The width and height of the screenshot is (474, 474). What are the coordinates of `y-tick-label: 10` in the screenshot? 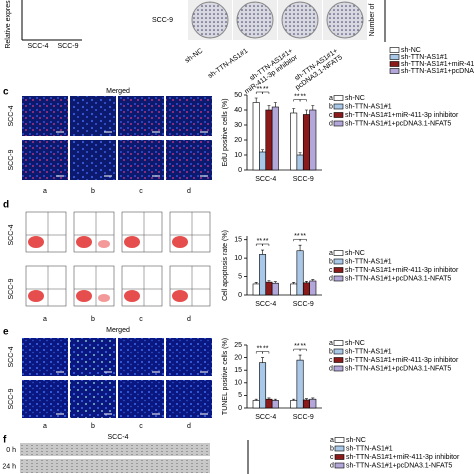 It's located at (238, 258).